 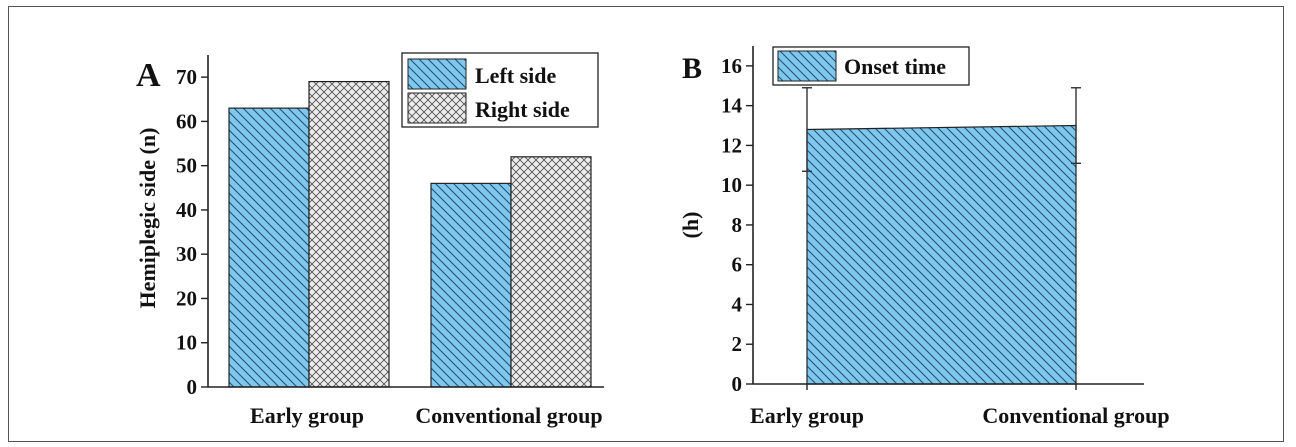 What do you see at coordinates (186, 210) in the screenshot?
I see `panel-a-ytick-label: 40` at bounding box center [186, 210].